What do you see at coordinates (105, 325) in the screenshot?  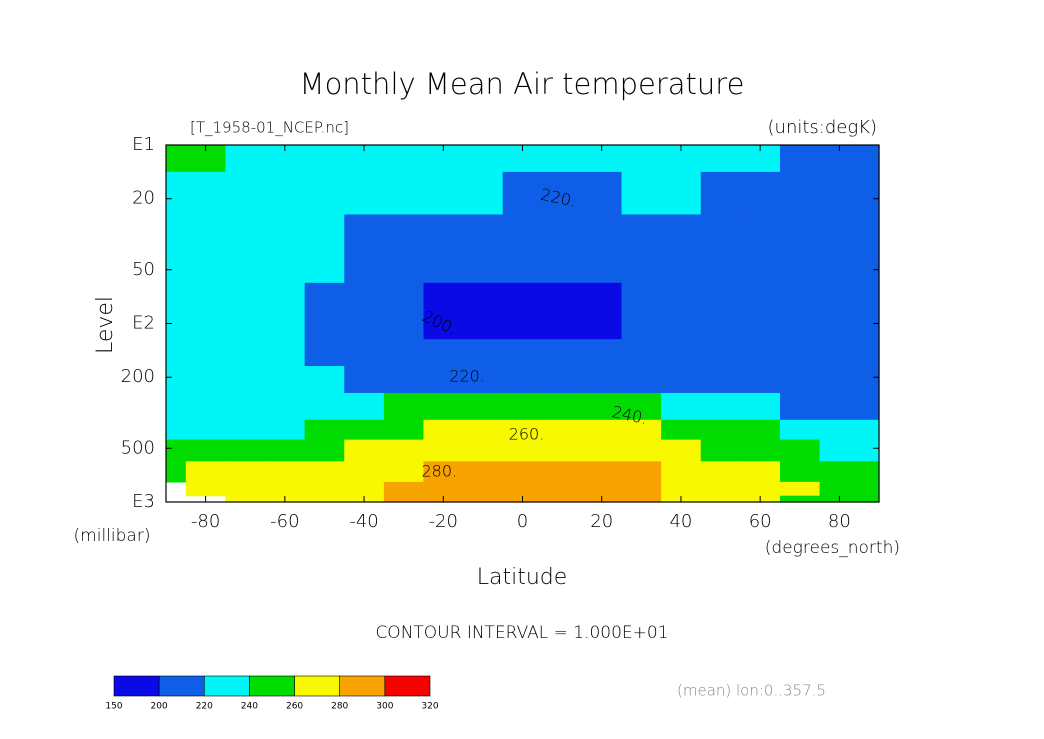 I see `y-axis-label: Level` at bounding box center [105, 325].